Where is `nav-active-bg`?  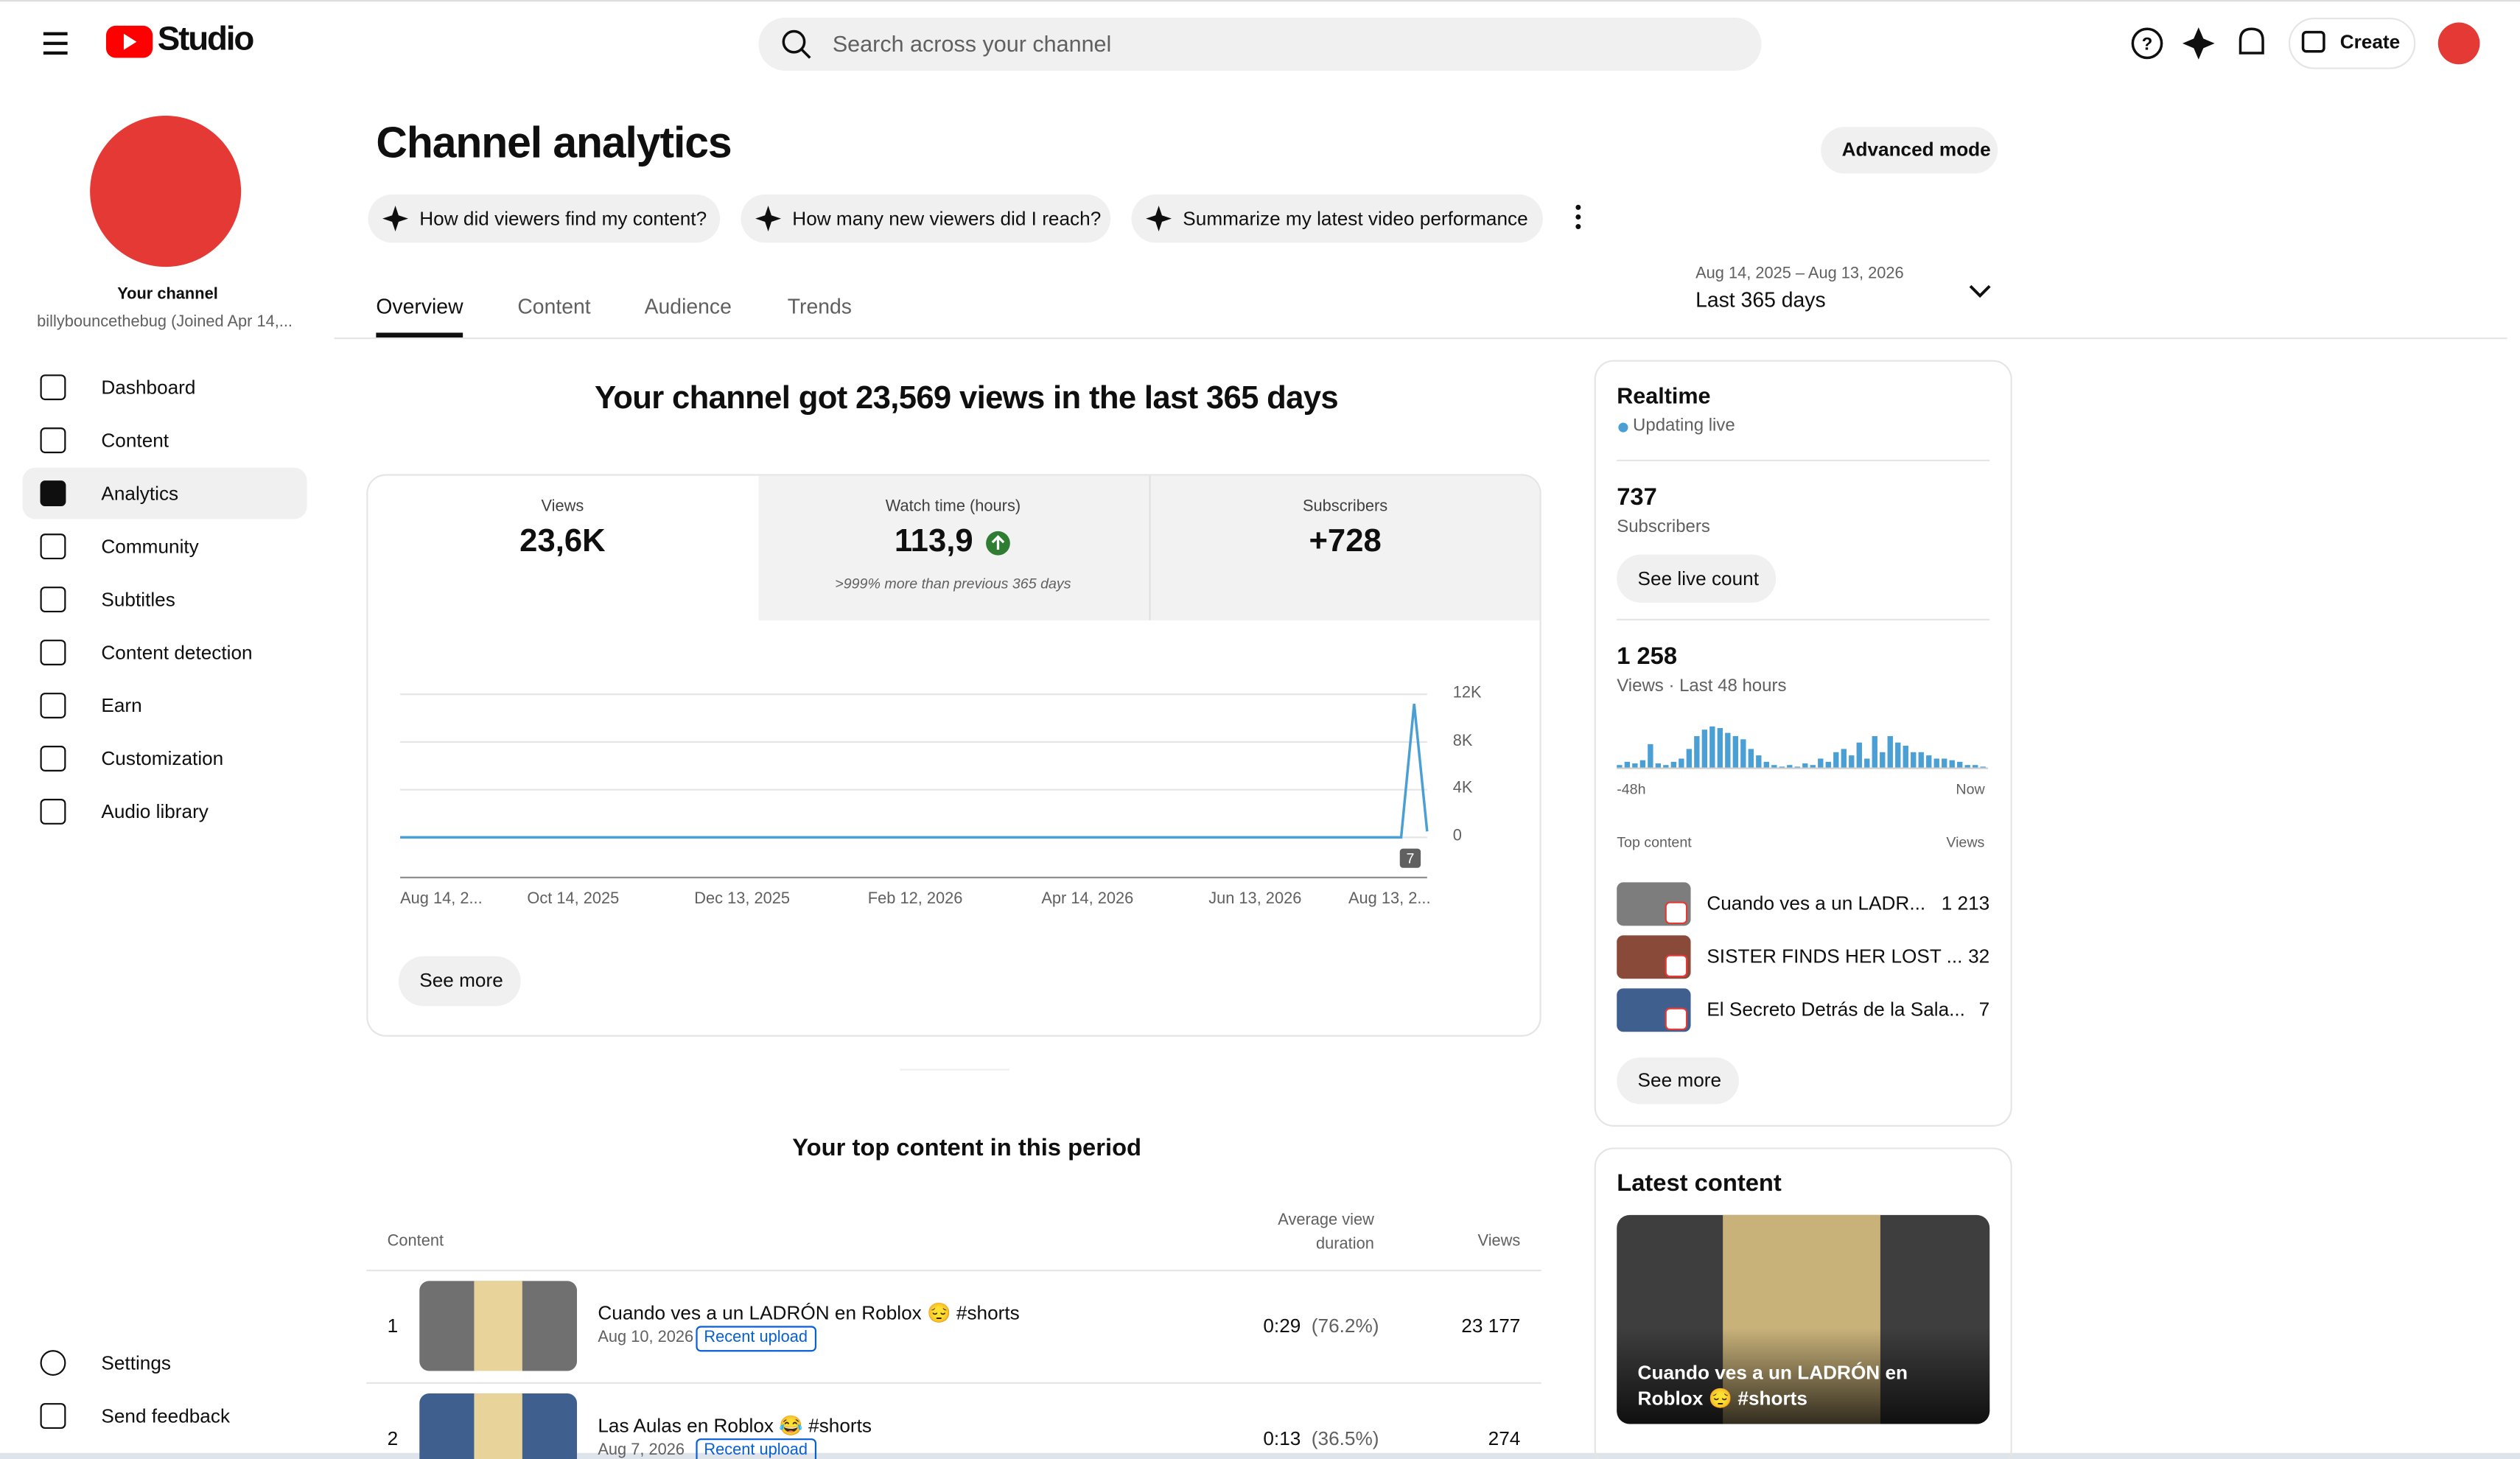
nav-active-bg is located at coordinates (164, 493).